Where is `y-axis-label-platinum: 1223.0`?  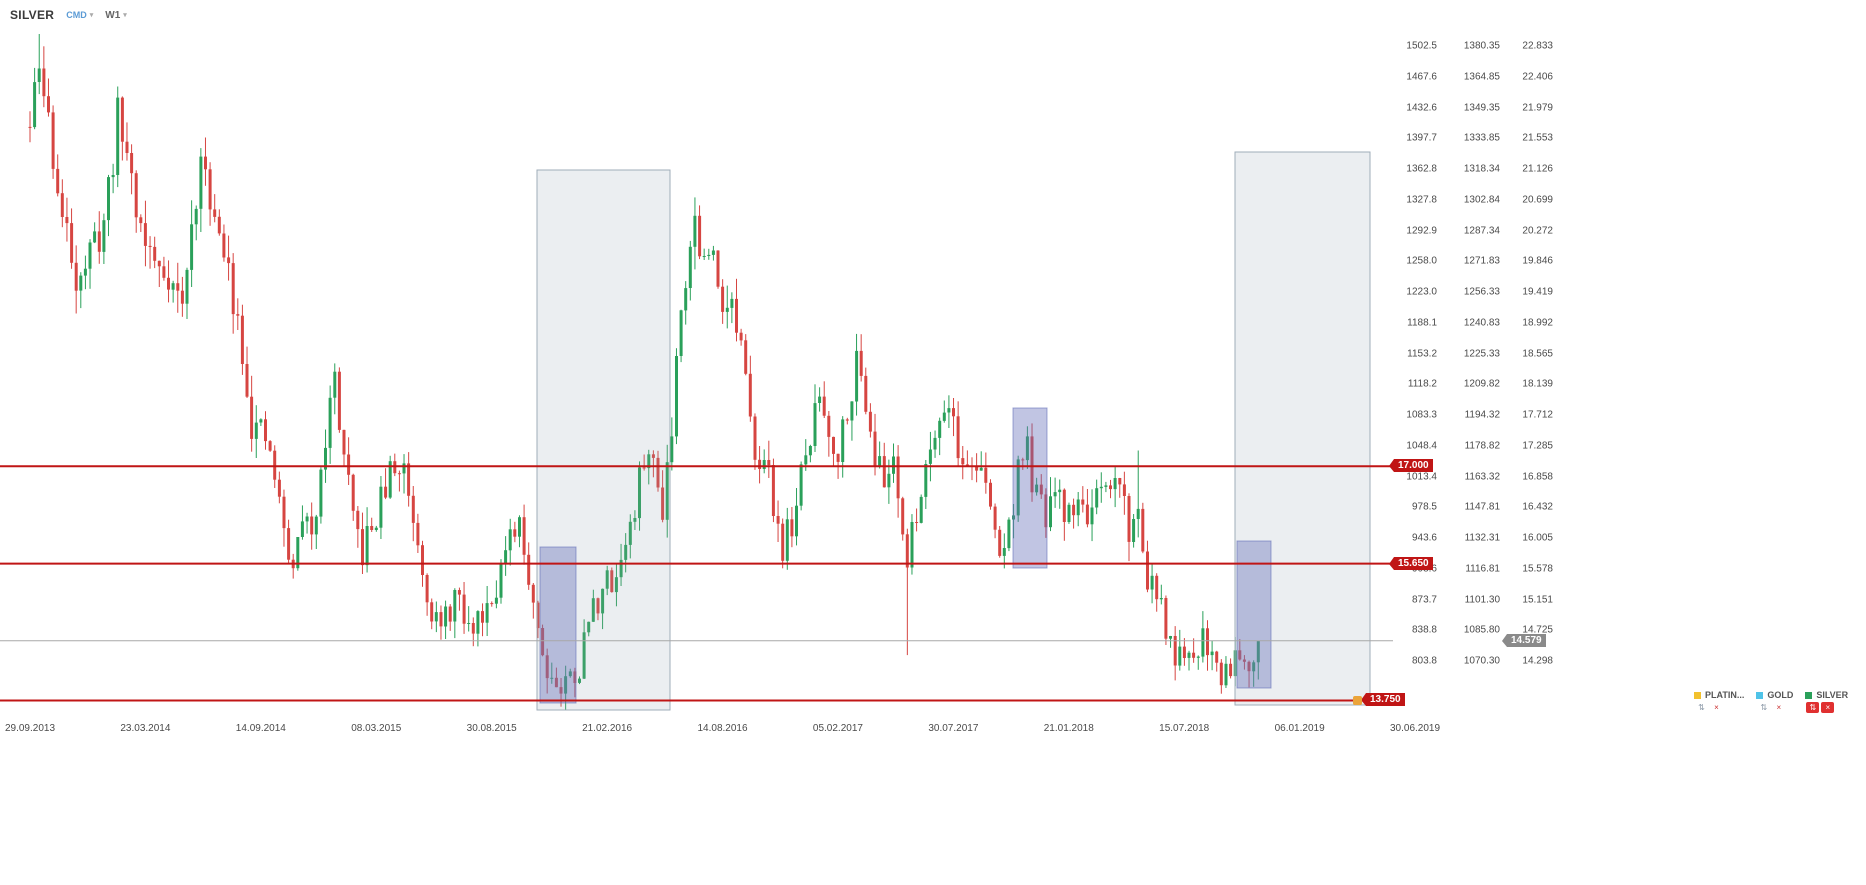 y-axis-label-platinum: 1223.0 is located at coordinates (1421, 292).